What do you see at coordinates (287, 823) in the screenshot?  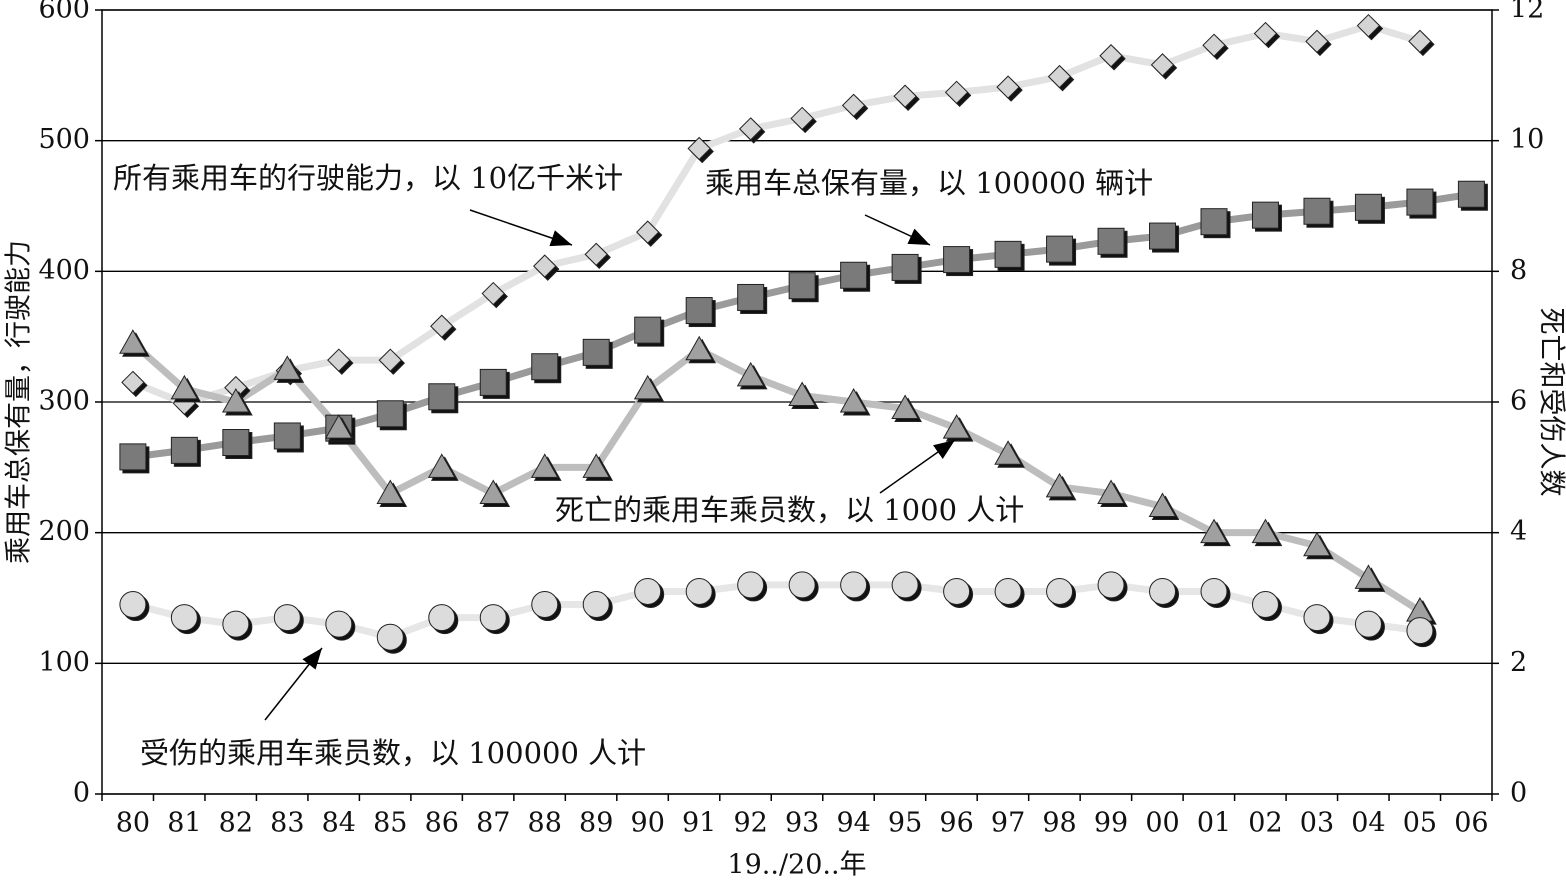 I see `x-tick-label: 83` at bounding box center [287, 823].